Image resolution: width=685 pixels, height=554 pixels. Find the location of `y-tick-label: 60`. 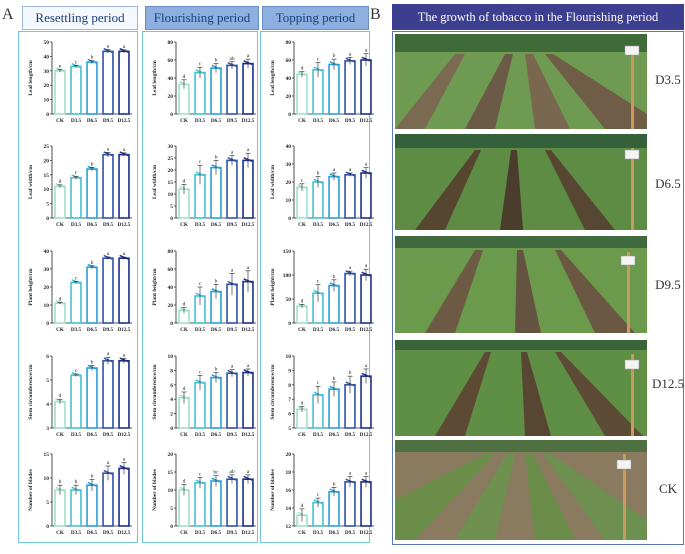

y-tick-label: 60 is located at coordinates (171, 61).